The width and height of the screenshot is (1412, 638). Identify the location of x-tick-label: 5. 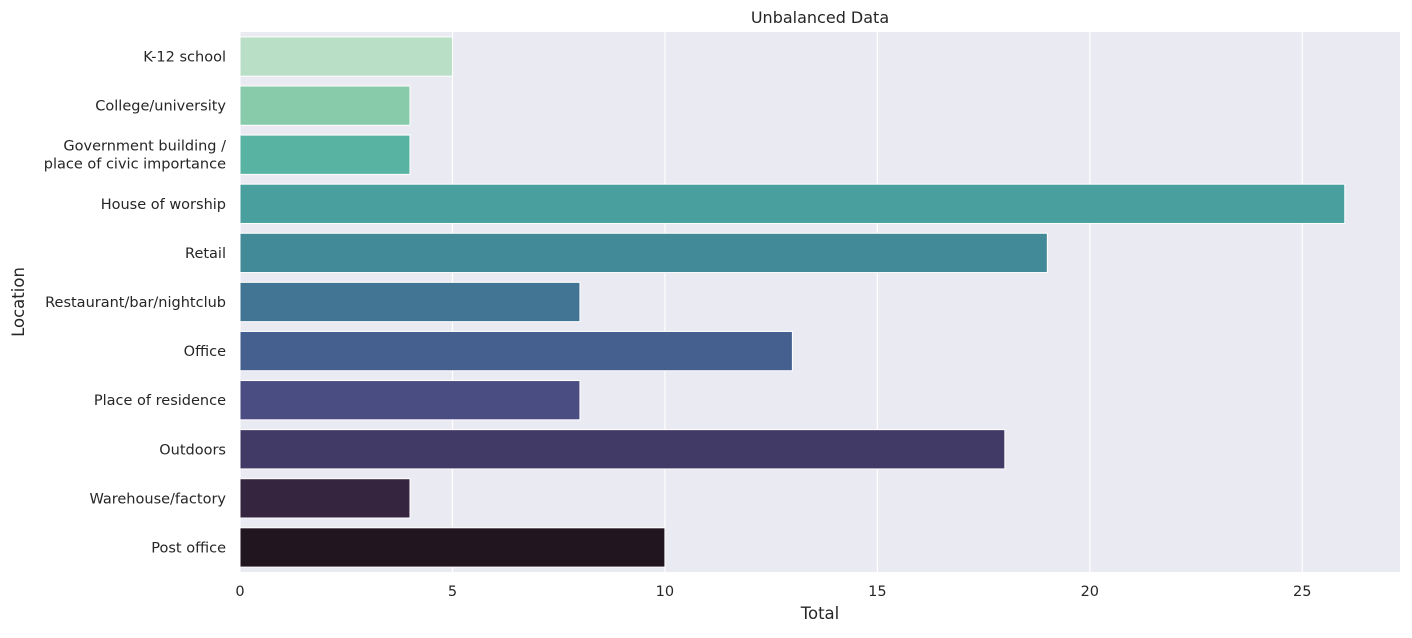
(452, 592).